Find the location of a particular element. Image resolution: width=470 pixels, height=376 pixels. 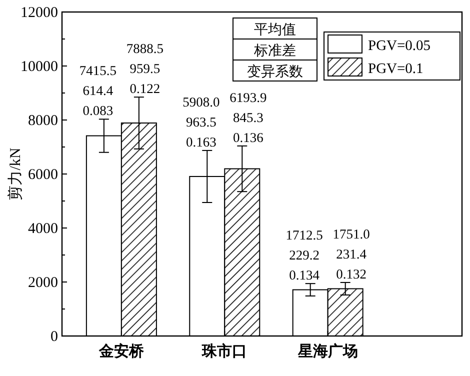

y-tick-label: 0 is located at coordinates (54, 337).